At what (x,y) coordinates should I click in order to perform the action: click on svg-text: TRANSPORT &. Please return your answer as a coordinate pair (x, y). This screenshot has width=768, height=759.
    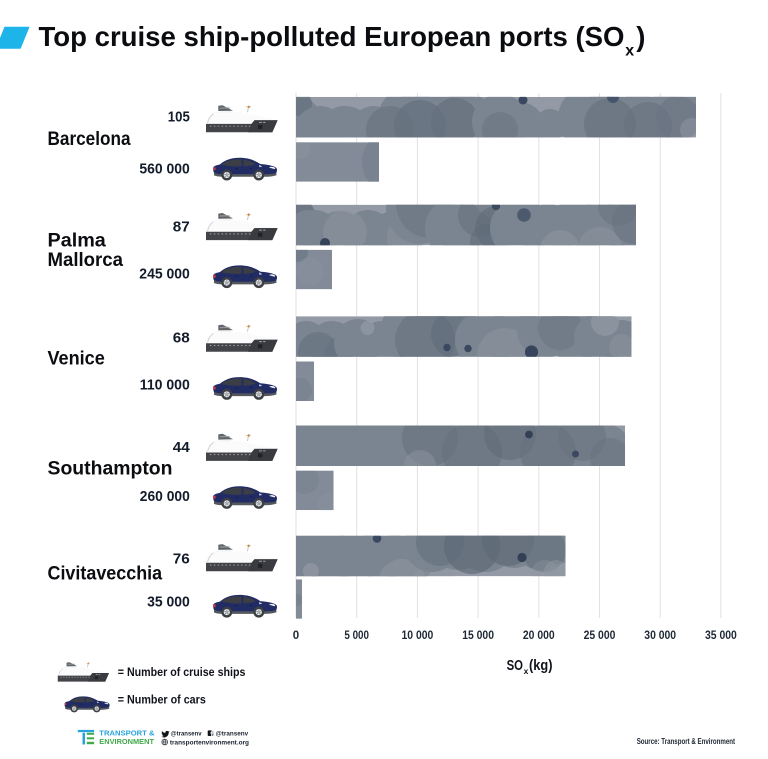
    Looking at the image, I should click on (126, 734).